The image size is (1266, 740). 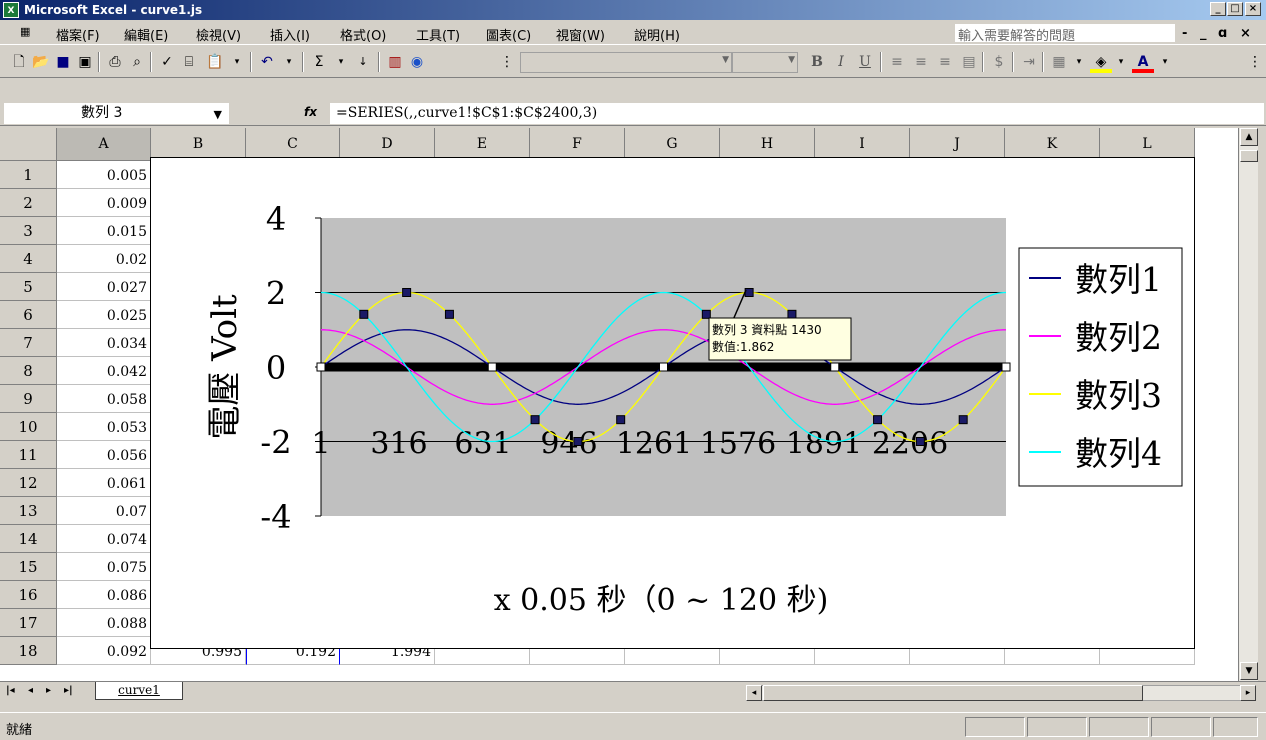 I want to click on align-left-icon: ≡, so click(x=897, y=62).